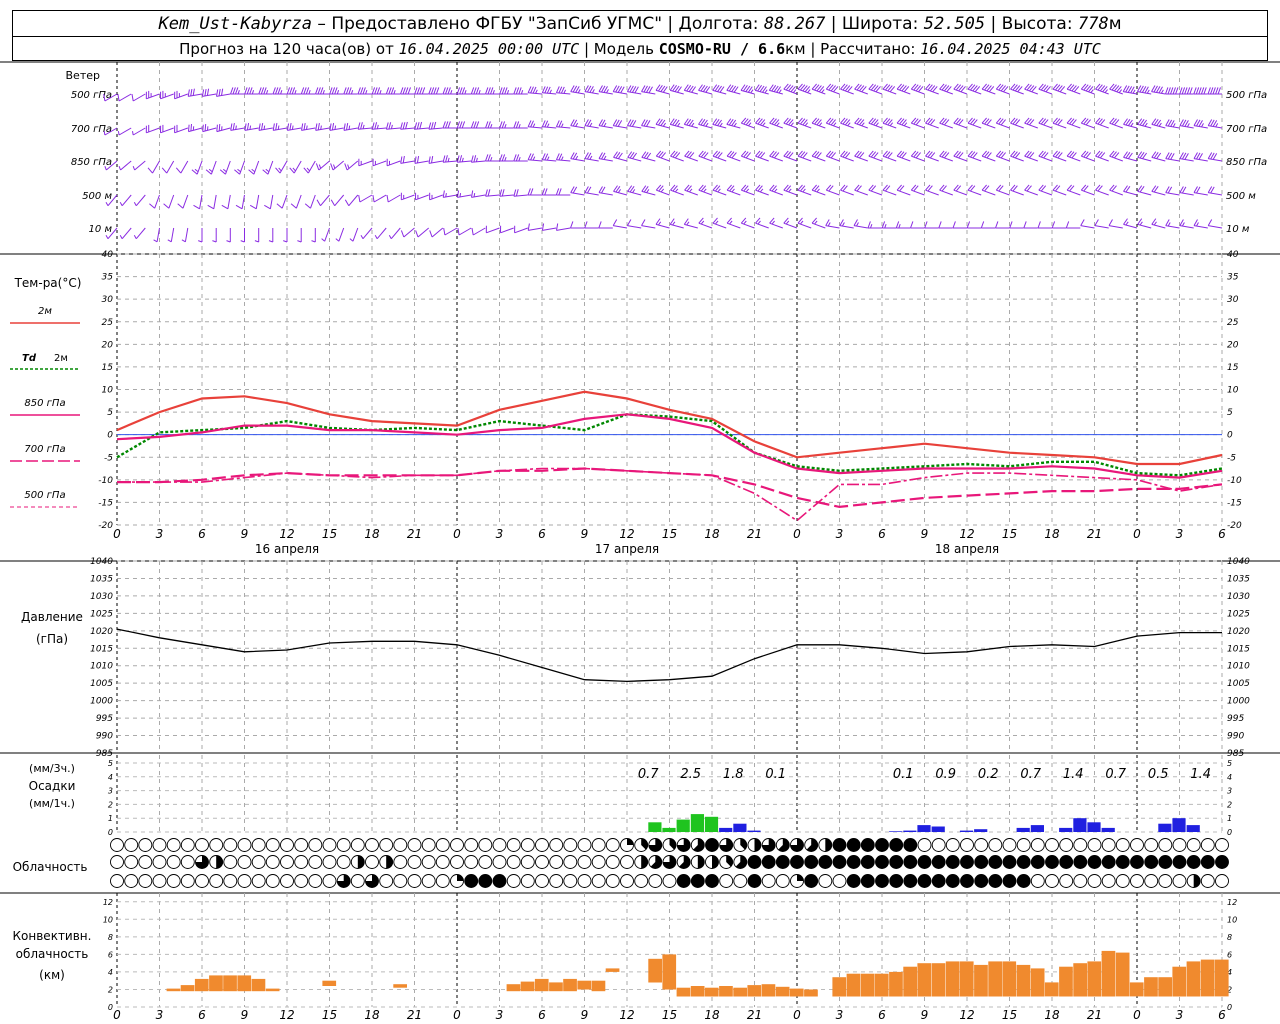 This screenshot has width=1280, height=1024. Describe the element at coordinates (1093, 24) in the screenshot. I see `altitude-value: 778` at that location.